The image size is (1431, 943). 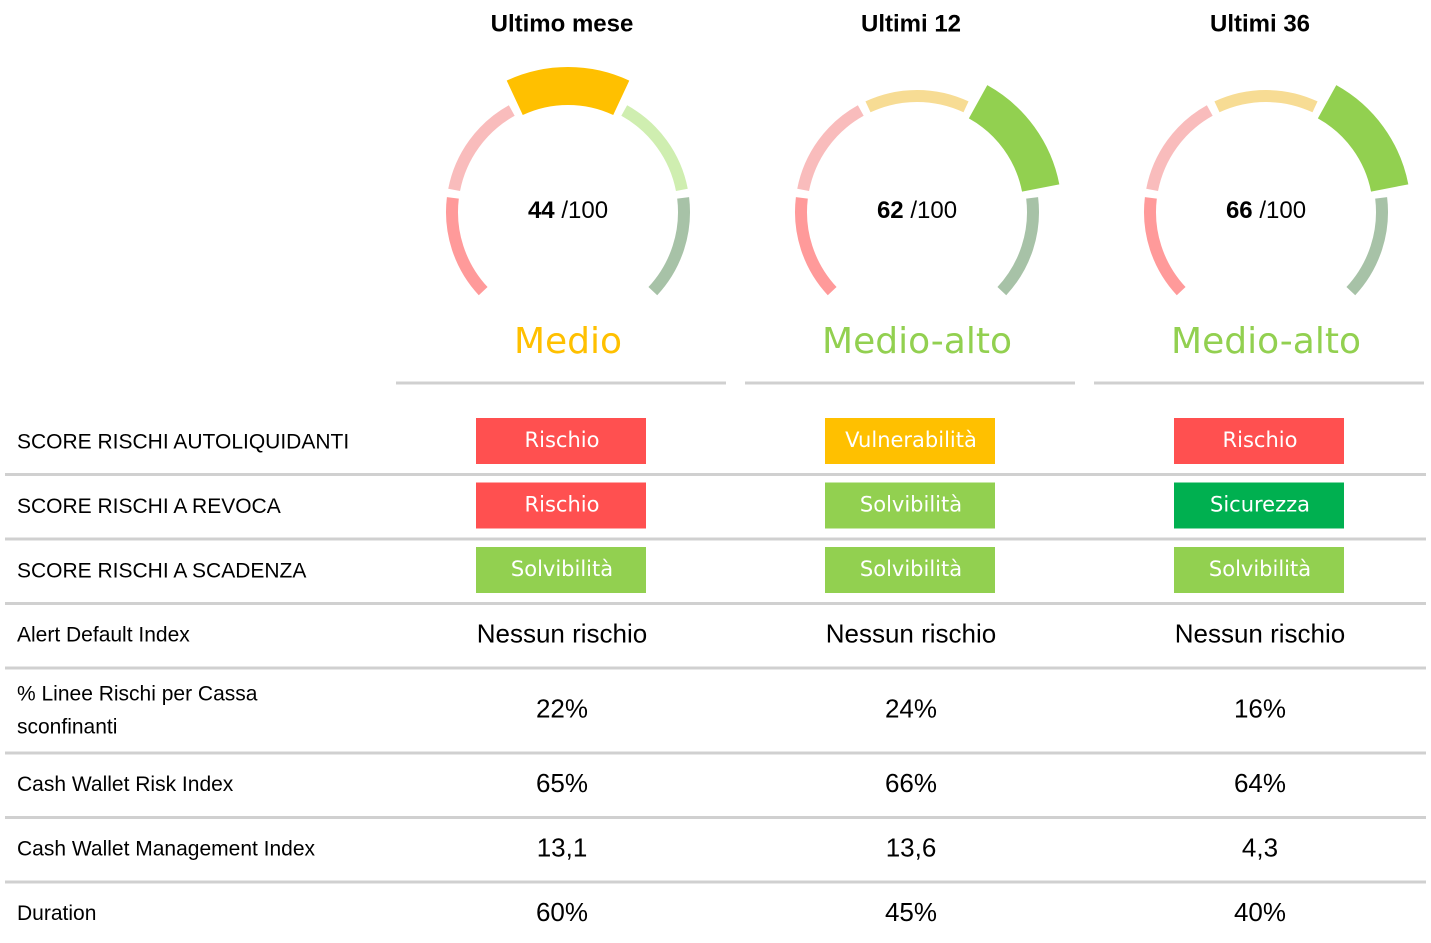 I want to click on column-title: Ultimi 36, so click(x=1260, y=23).